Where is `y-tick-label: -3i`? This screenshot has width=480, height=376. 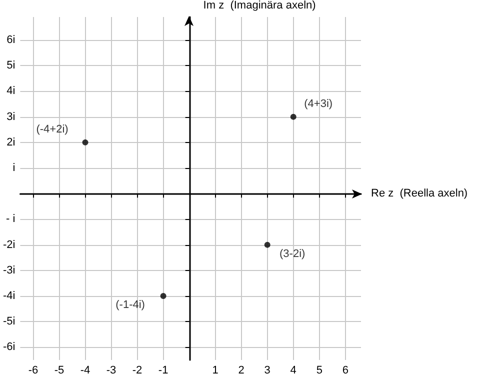
y-tick-label: -3i is located at coordinates (9, 270).